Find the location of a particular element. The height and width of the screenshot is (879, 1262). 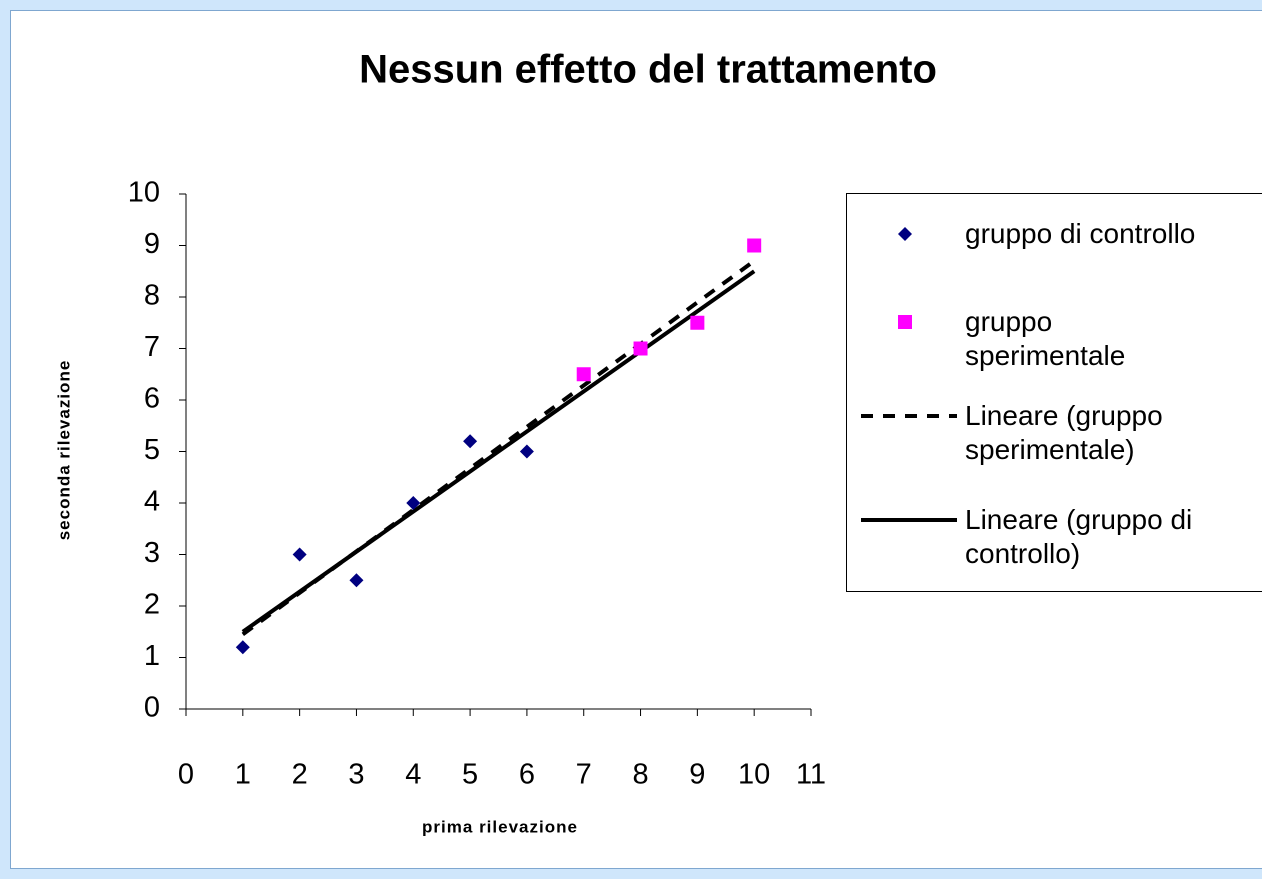

y-tick-label: 10 is located at coordinates (144, 193).